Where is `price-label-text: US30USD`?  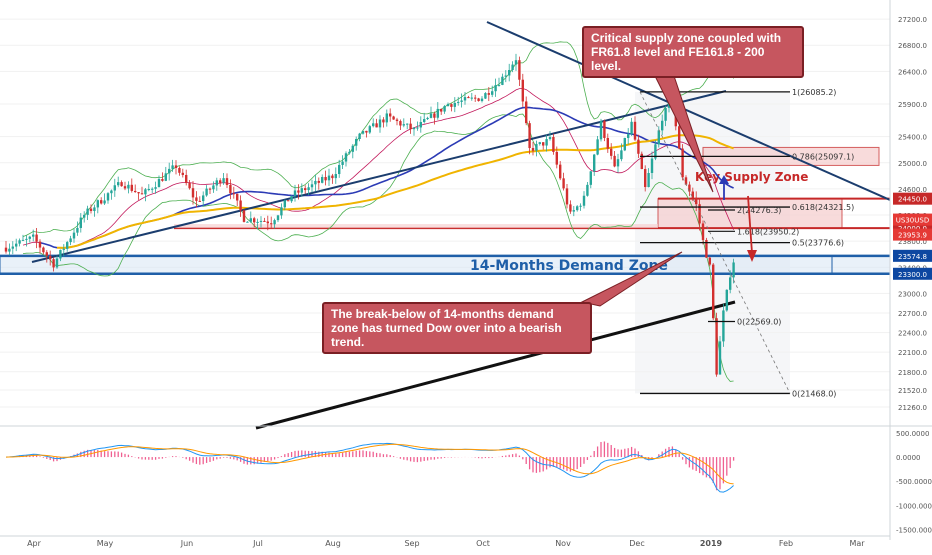 price-label-text: US30USD is located at coordinates (912, 221).